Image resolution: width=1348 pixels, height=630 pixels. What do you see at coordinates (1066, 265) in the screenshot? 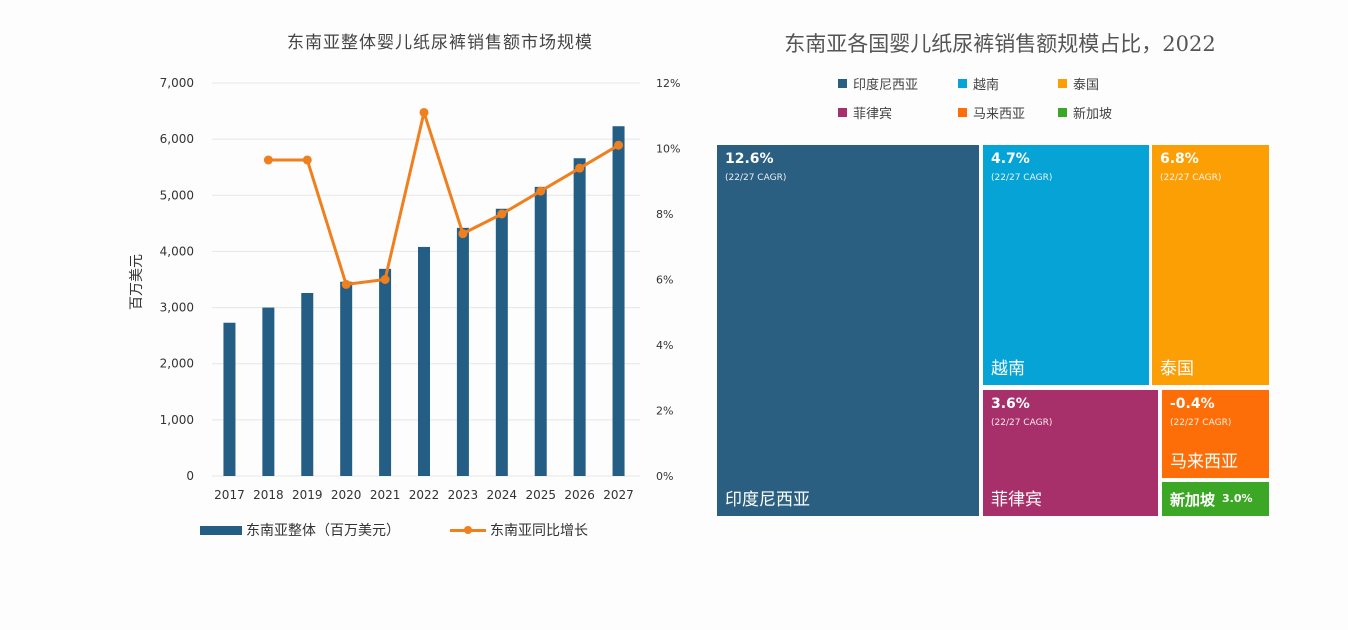
I see `treemap-tile: 4.7% (22/27 CAGR) 越南` at bounding box center [1066, 265].